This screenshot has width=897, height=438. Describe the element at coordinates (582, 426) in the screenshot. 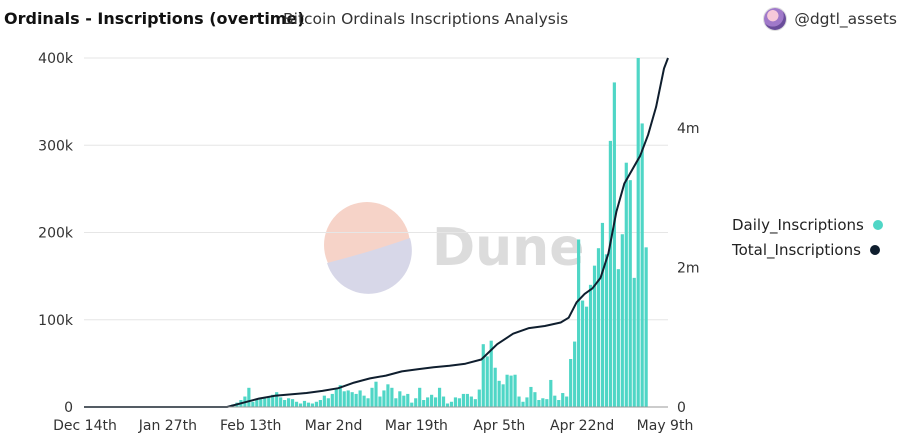

I see `x-tick-label: Apr 22nd` at that location.